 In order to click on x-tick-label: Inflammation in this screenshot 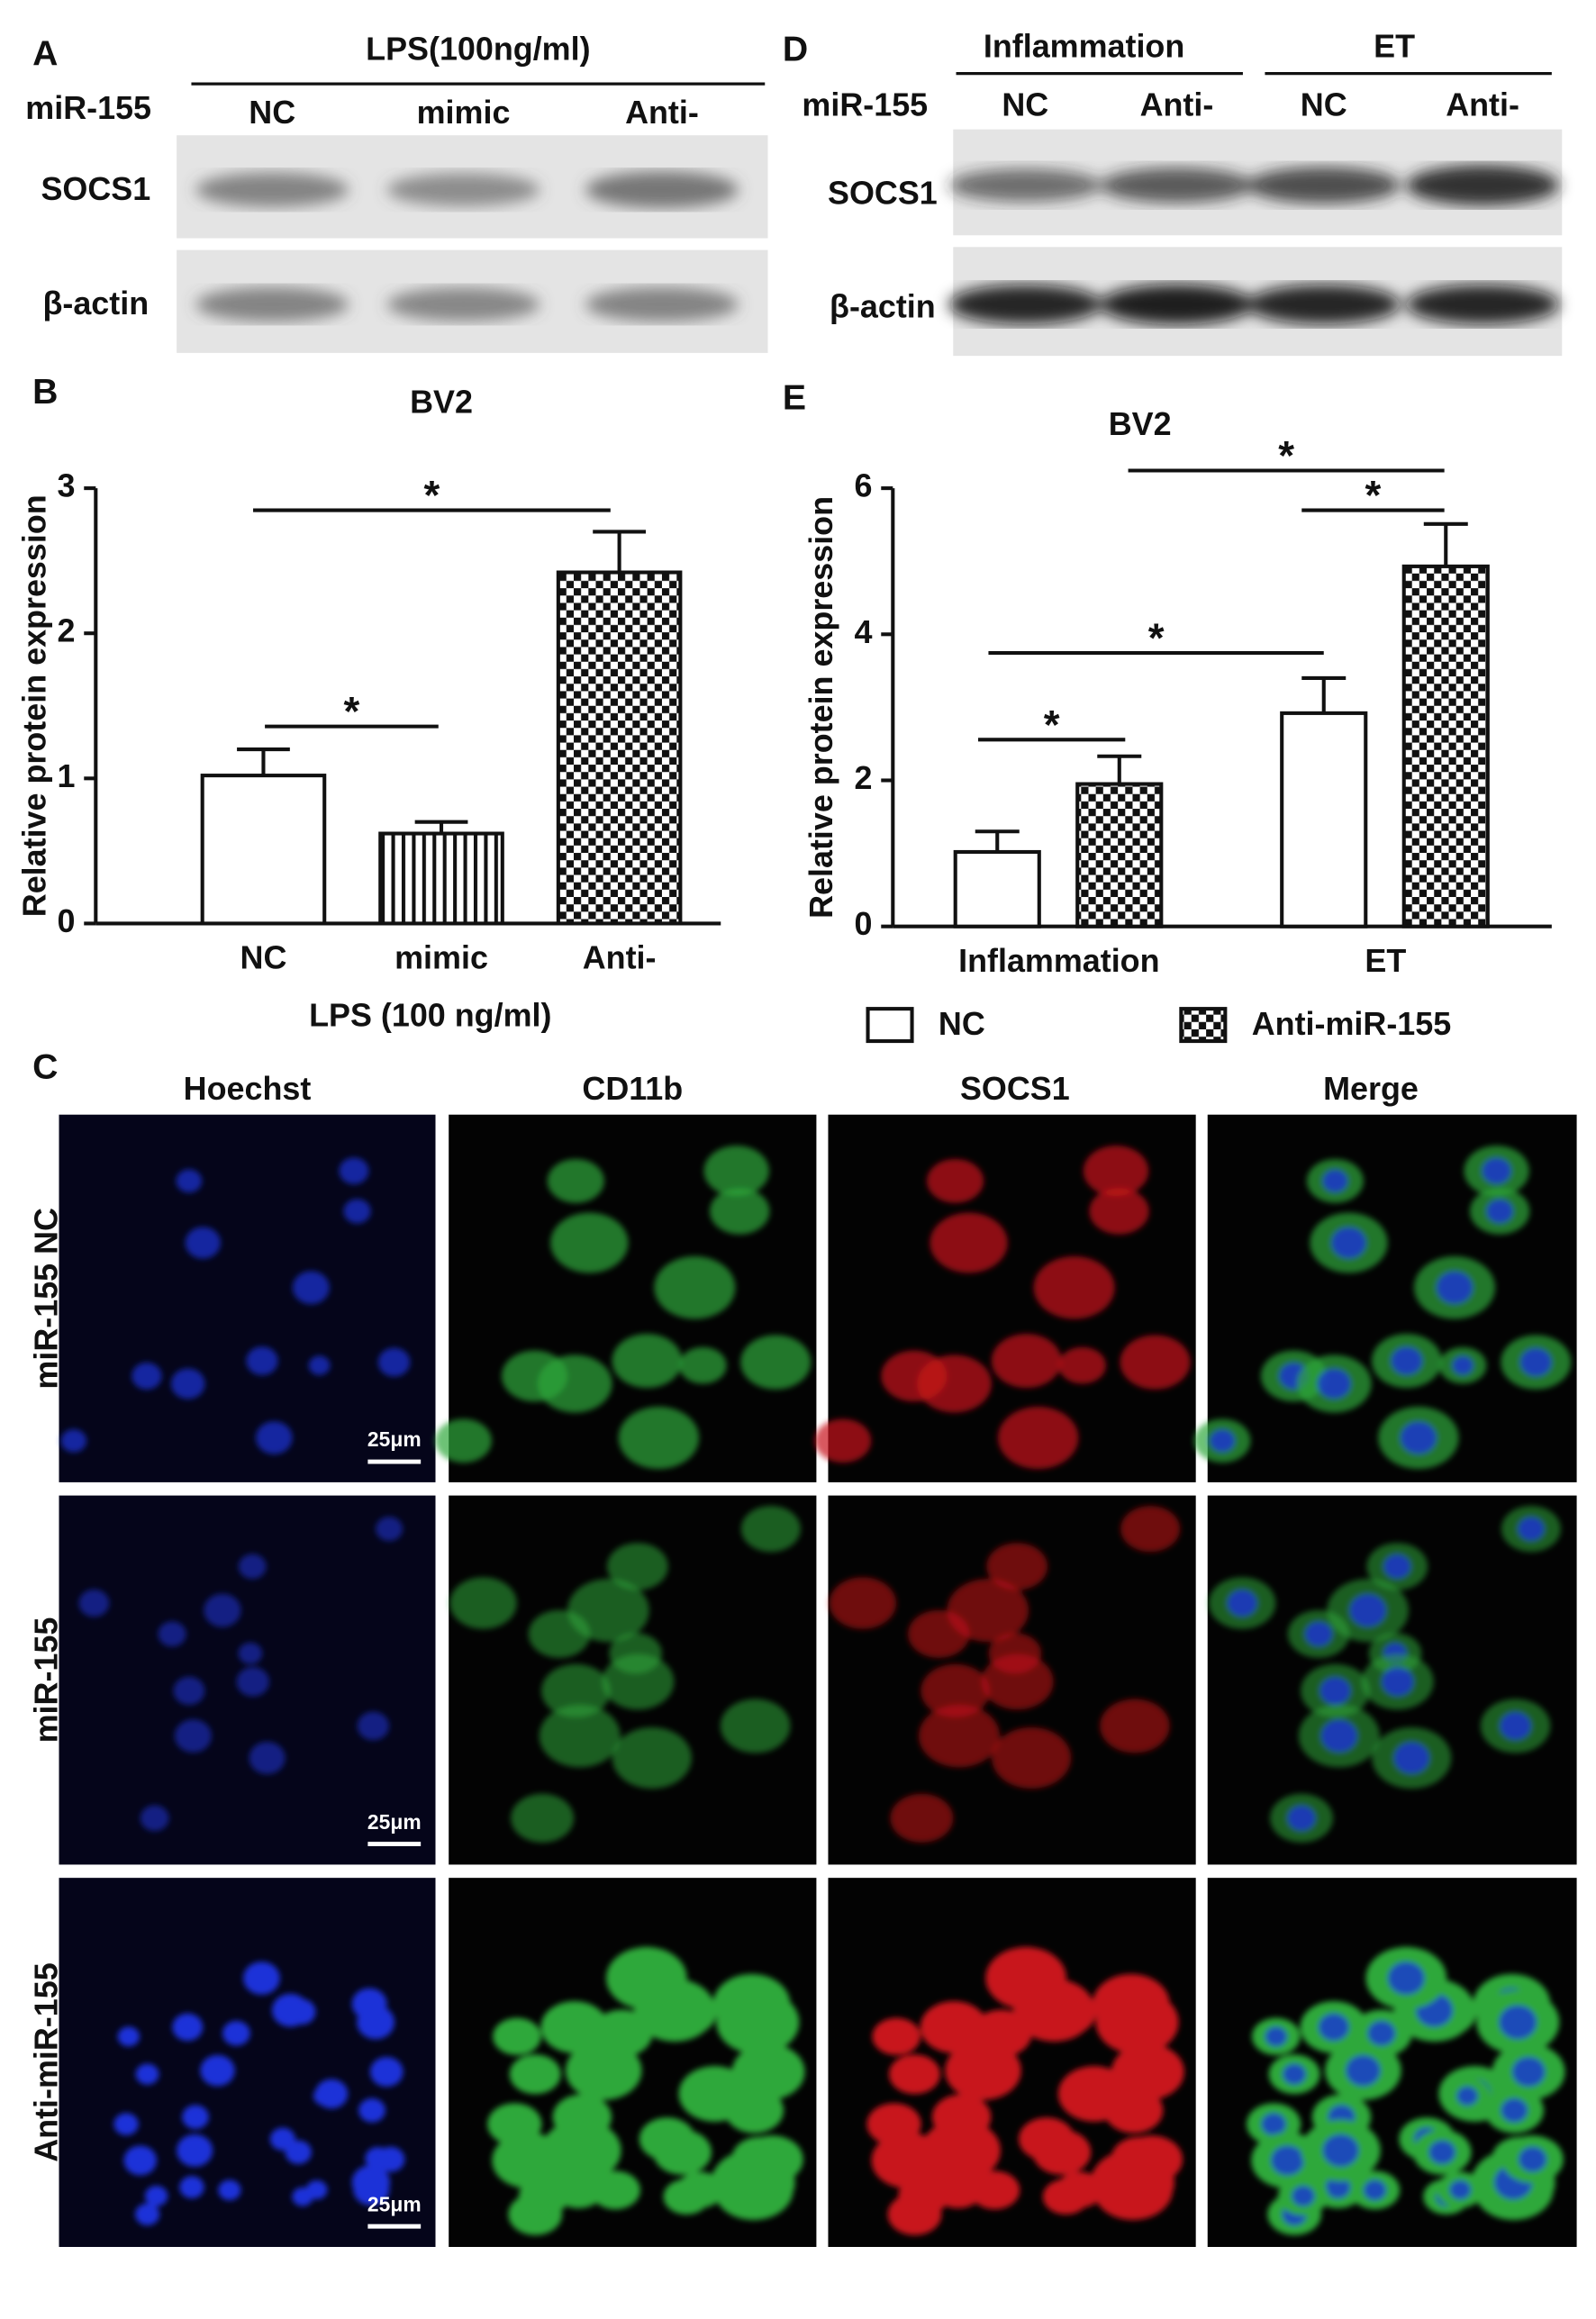, I will do `click(1058, 961)`.